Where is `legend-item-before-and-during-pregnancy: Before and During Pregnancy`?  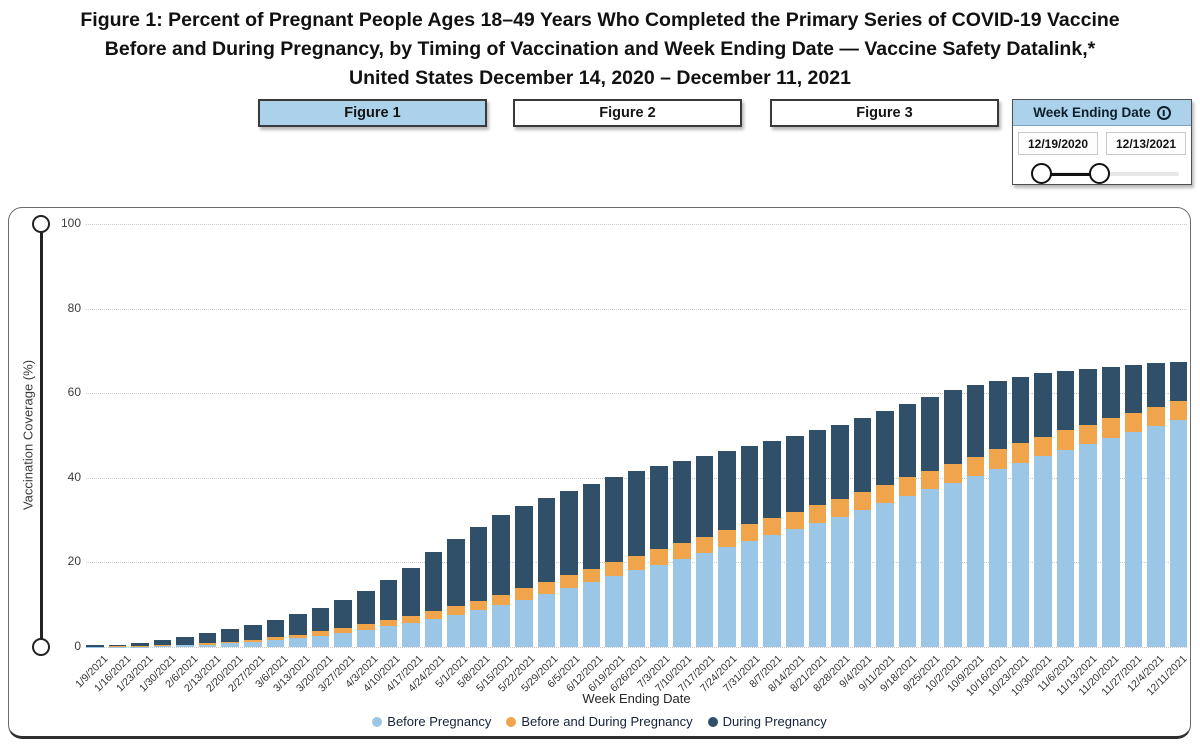
legend-item-before-and-during-pregnancy: Before and During Pregnancy is located at coordinates (599, 721).